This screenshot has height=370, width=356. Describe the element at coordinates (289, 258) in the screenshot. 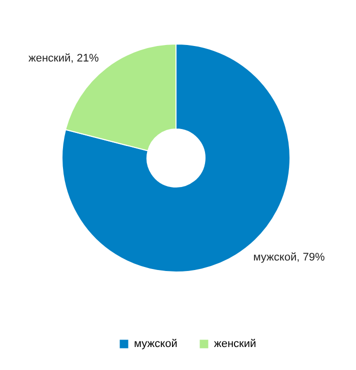

I see `data-label: мужской, 79%` at that location.